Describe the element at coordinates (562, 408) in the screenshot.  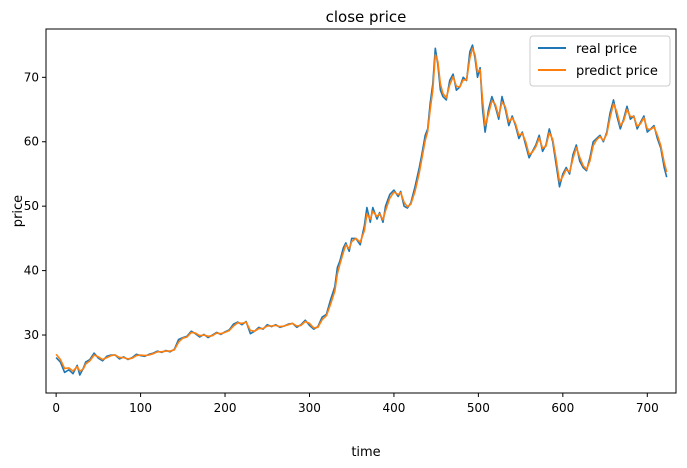
I see `x-tick-label: 600` at that location.